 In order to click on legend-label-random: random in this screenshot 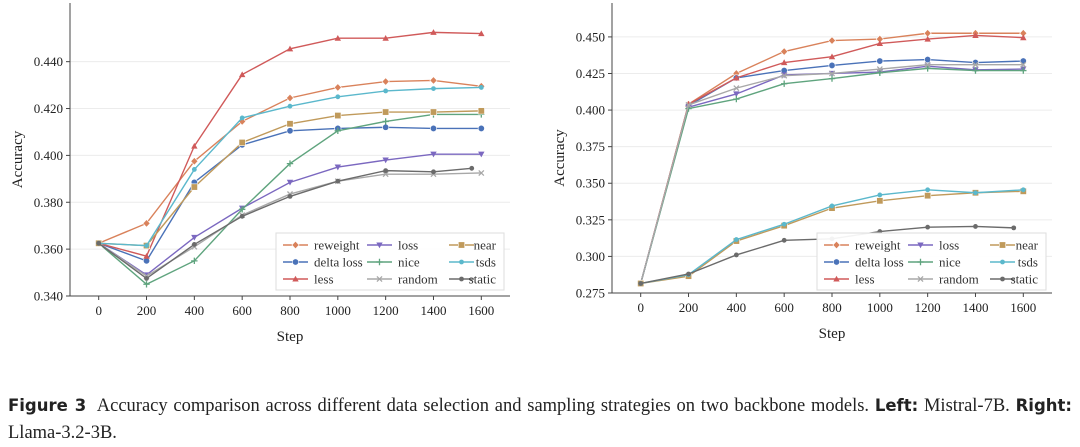, I will do `click(959, 279)`.